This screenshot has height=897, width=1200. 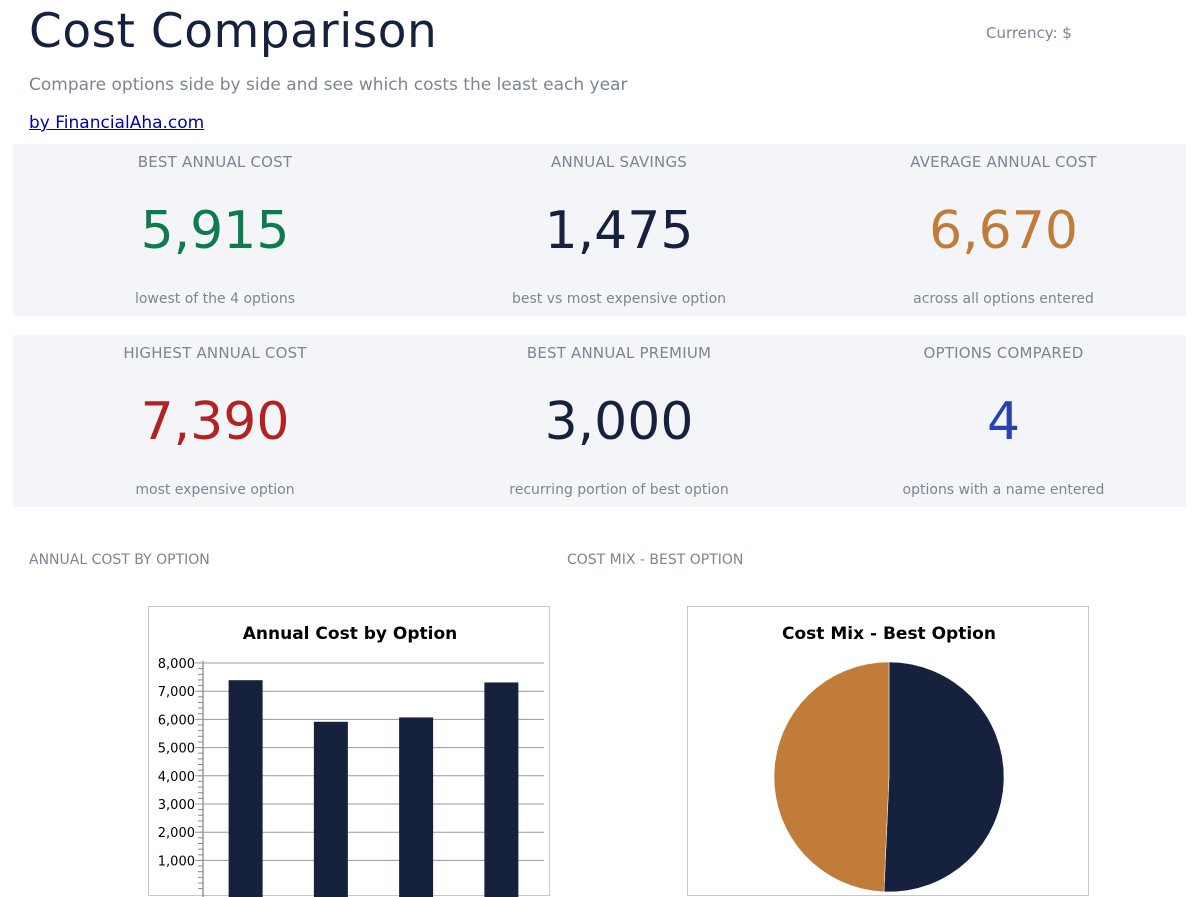 I want to click on y-tick-label: 5,000, so click(x=176, y=749).